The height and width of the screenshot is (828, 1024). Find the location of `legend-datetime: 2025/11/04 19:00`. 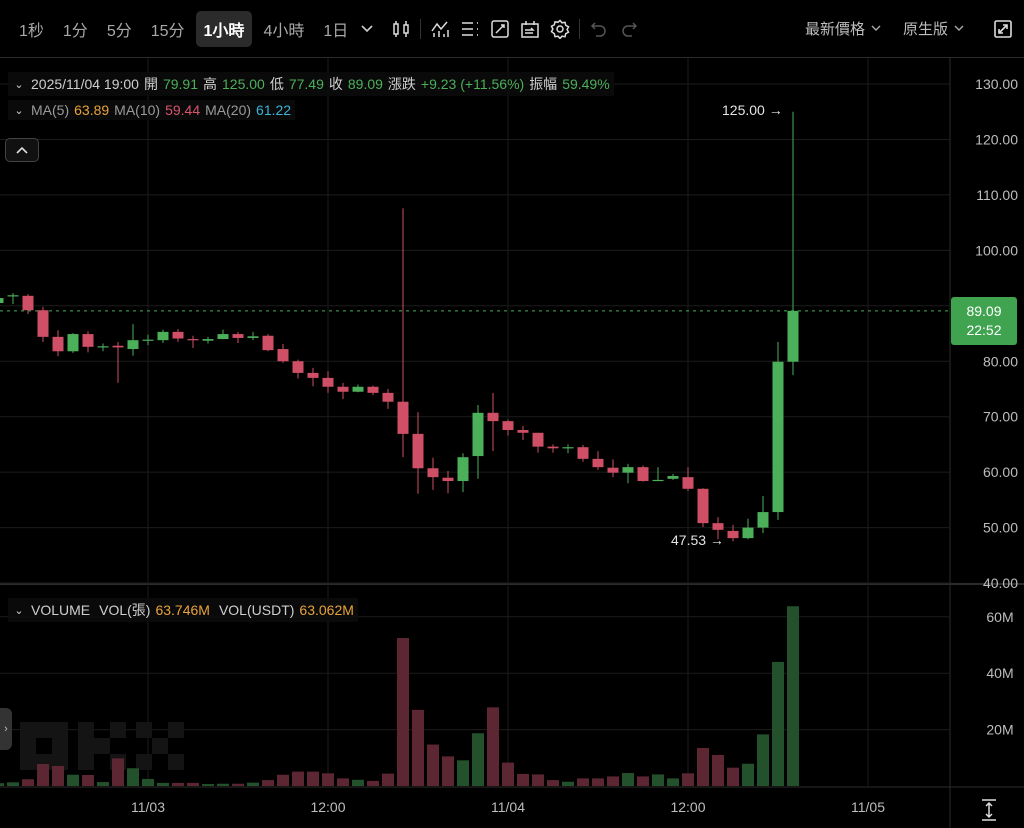

legend-datetime: 2025/11/04 19:00 is located at coordinates (85, 84).